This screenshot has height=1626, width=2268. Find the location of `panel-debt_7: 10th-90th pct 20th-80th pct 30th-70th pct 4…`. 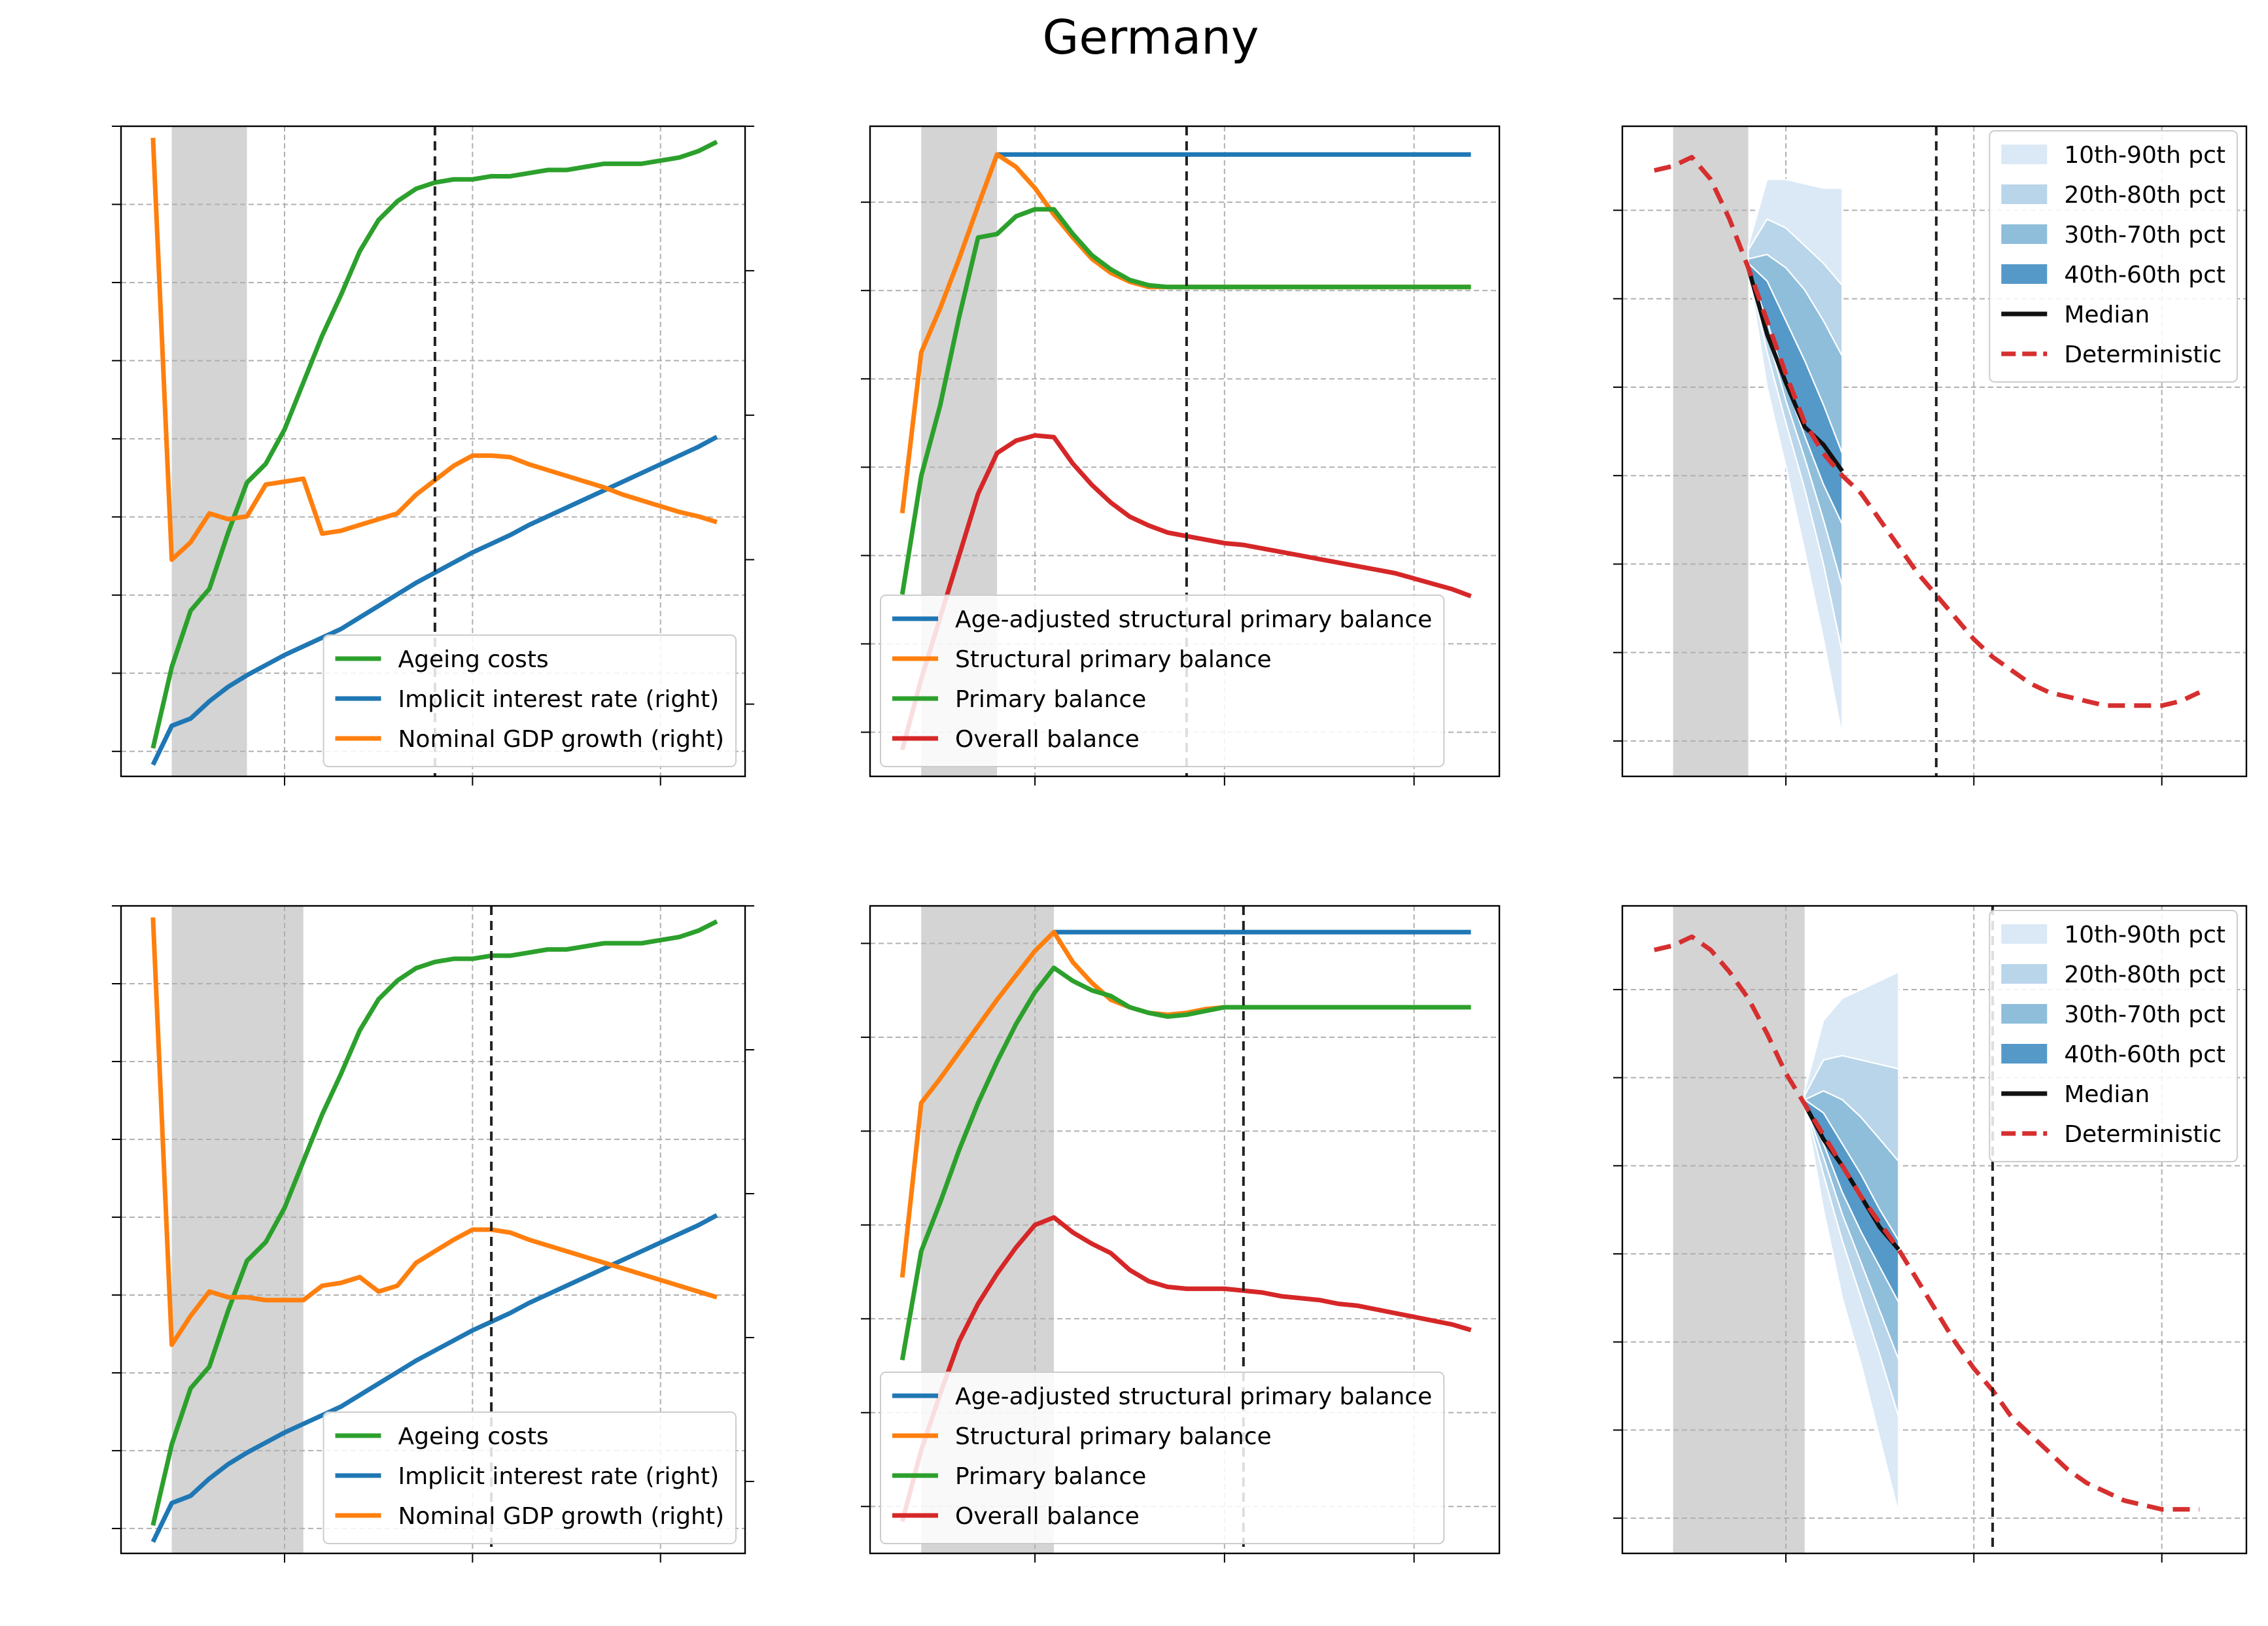

panel-debt_7: 10th-90th pct 20th-80th pct 30th-70th pct 4… is located at coordinates (1931, 1234).